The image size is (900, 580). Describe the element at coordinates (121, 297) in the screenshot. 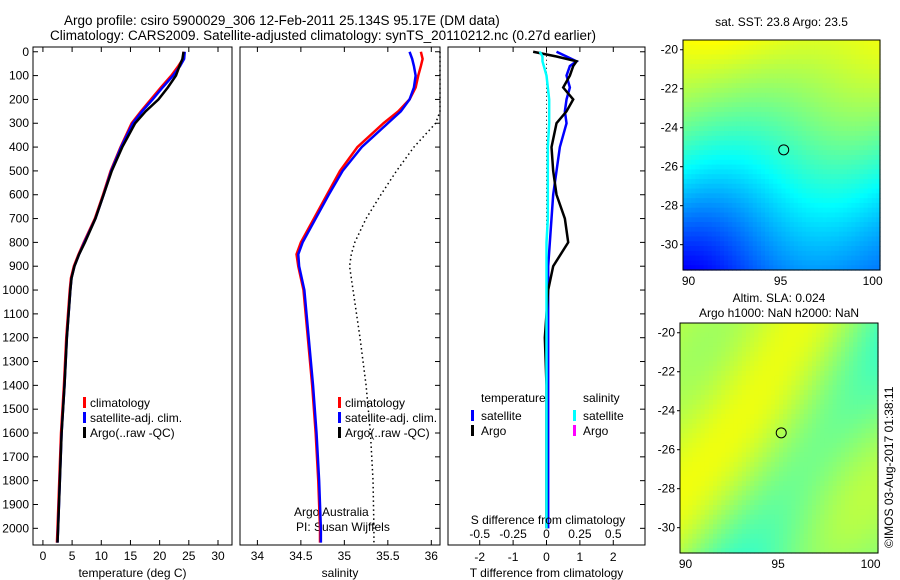

I see `series-satellite-adj-clim-` at that location.